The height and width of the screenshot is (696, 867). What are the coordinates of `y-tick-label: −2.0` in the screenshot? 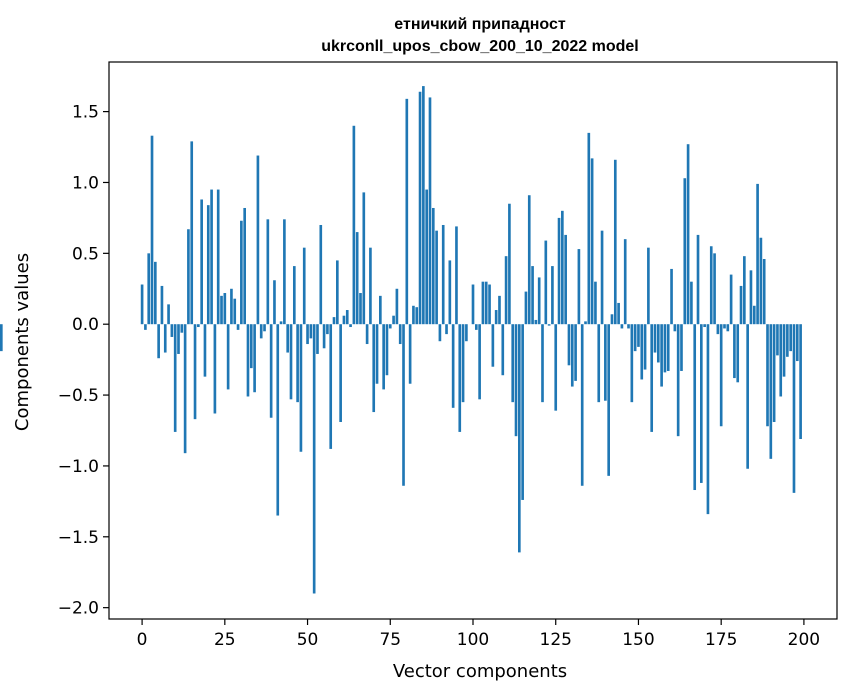 It's located at (78, 609).